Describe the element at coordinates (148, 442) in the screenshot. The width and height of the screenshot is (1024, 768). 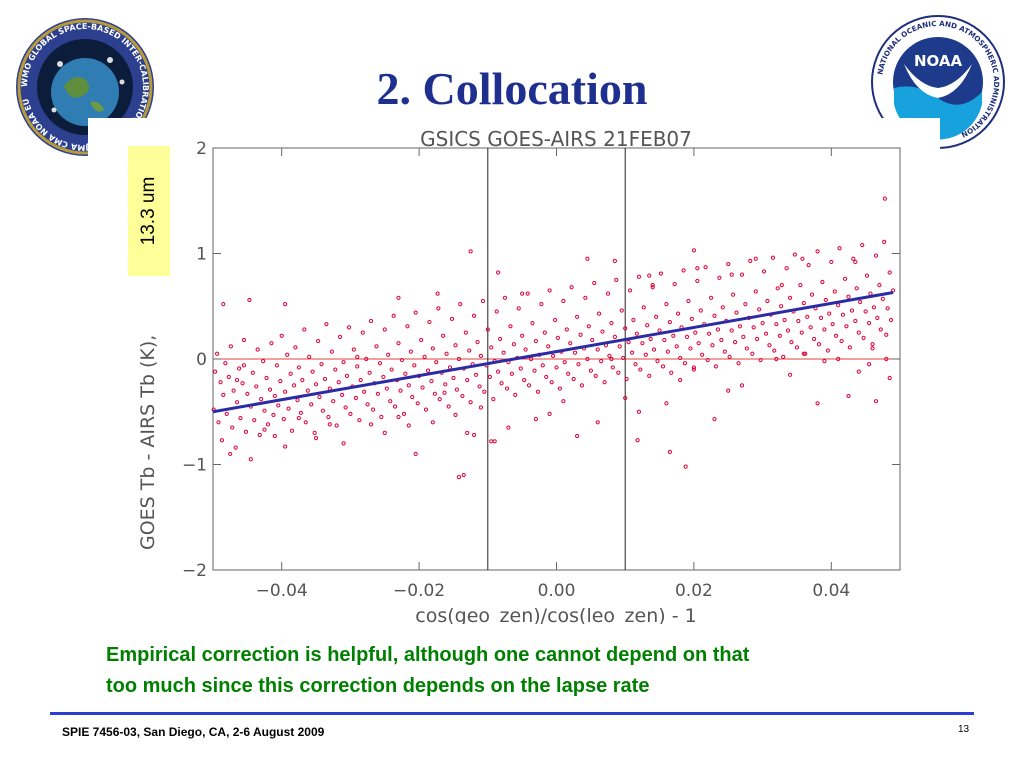
I see `y-axis-label: GOES Tb - AIRS Tb (K),` at that location.